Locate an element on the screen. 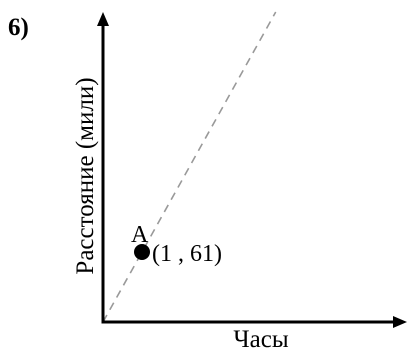  problem-number: 6) is located at coordinates (18, 27).